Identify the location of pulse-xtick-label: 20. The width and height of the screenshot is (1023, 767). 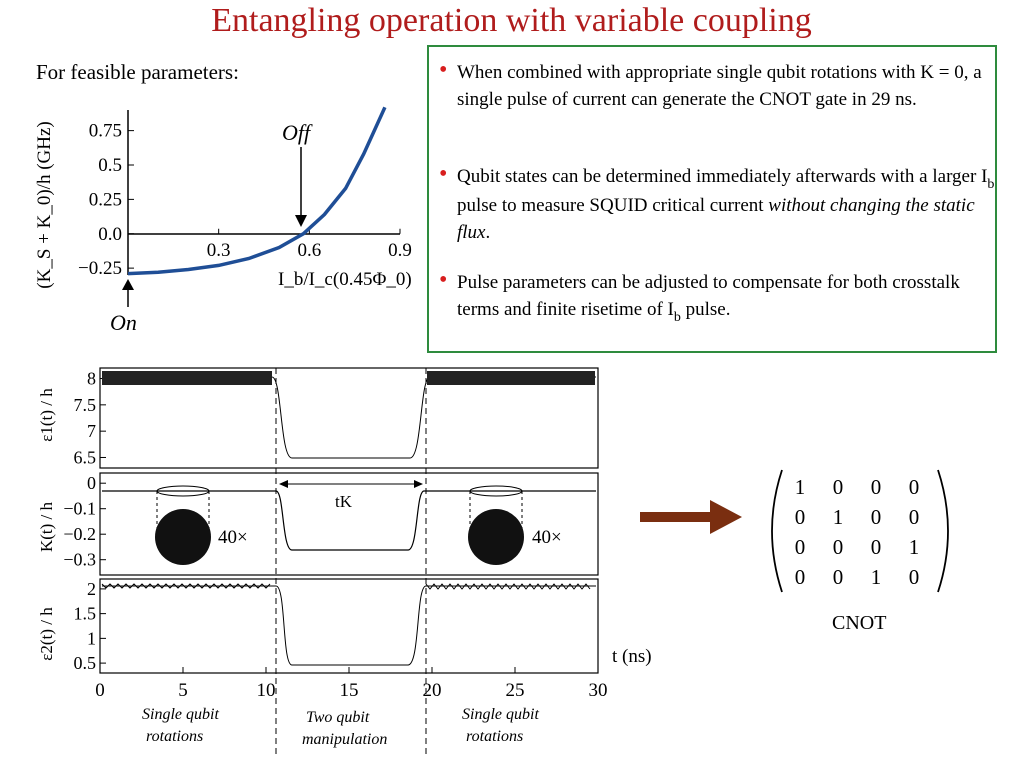
(432, 690).